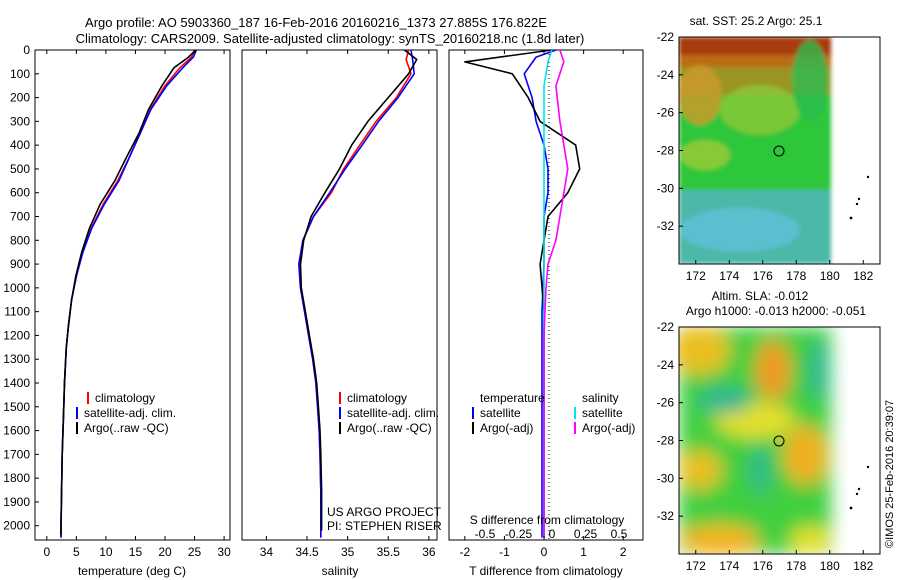  What do you see at coordinates (16, 502) in the screenshot?
I see `y-tick-label: 1900` at bounding box center [16, 502].